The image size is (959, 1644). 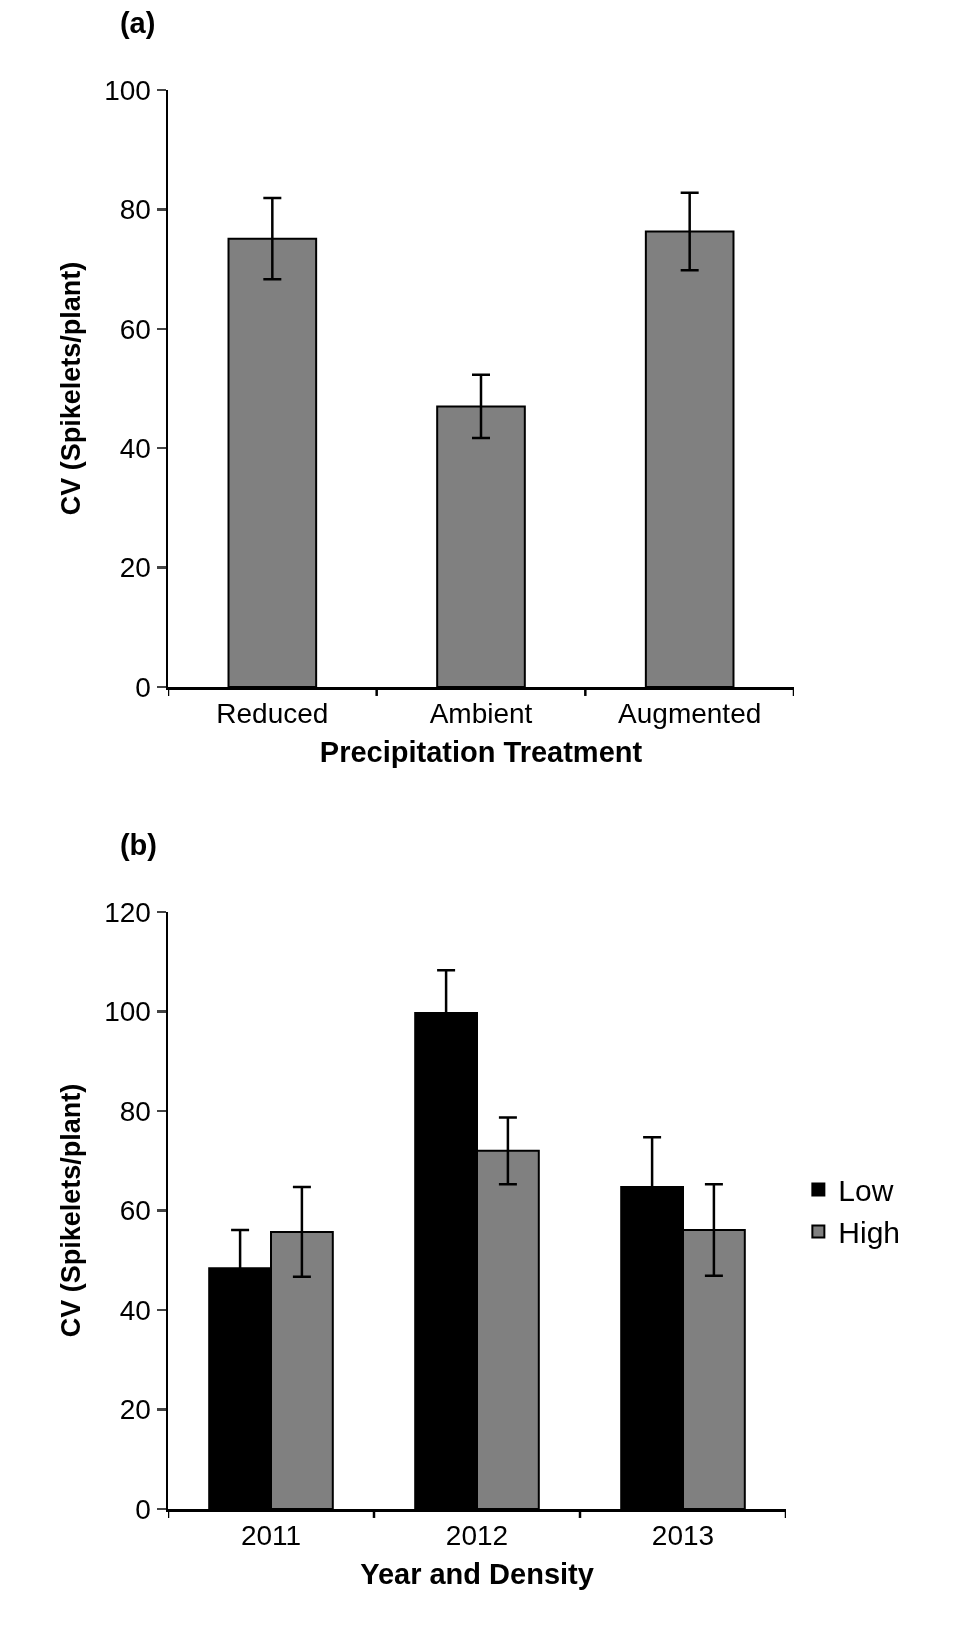 I want to click on y-tick-label: 120, so click(x=127, y=912).